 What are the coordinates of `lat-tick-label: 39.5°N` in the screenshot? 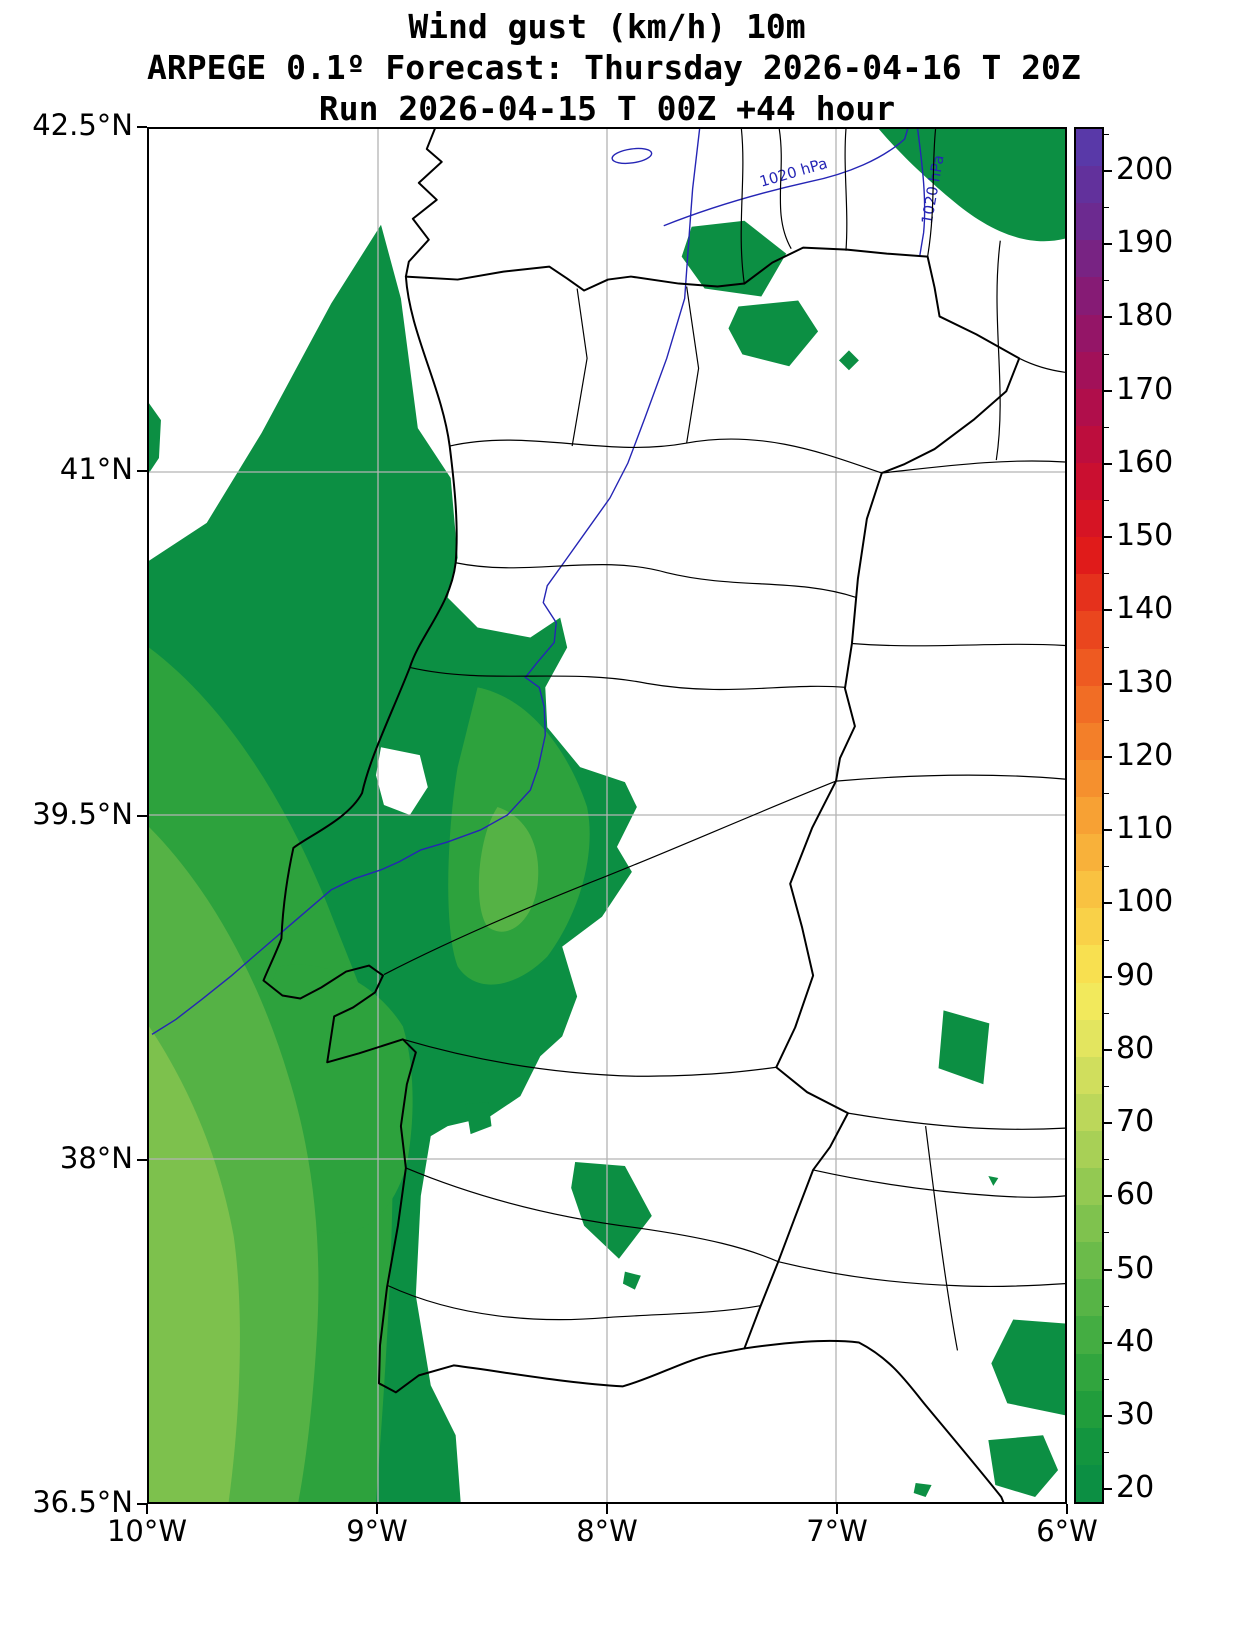 It's located at (82, 813).